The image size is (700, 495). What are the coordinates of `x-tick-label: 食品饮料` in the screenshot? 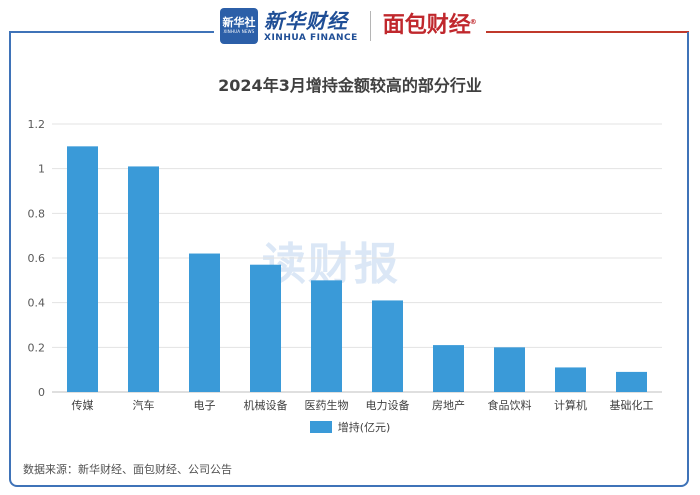 It's located at (510, 405).